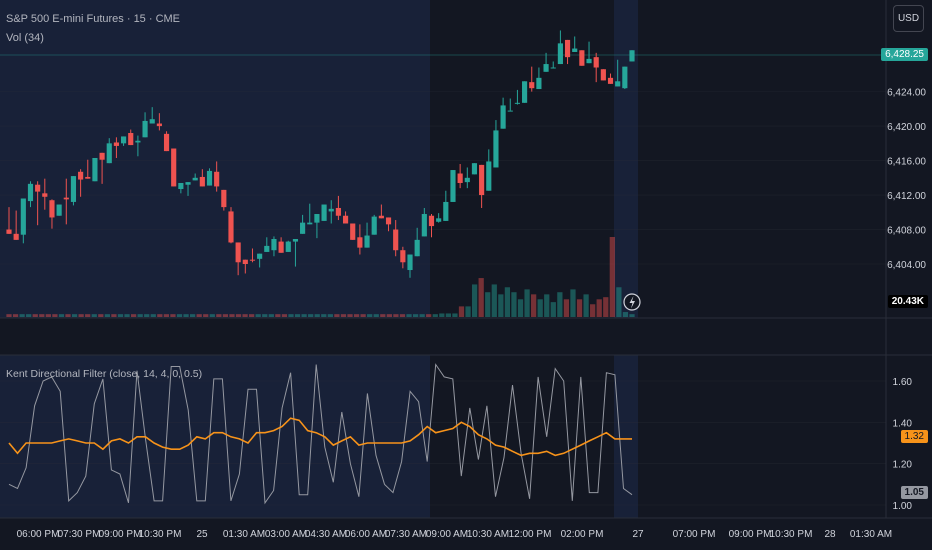 The width and height of the screenshot is (932, 550). What do you see at coordinates (320, 277) in the screenshot?
I see `volume-bars` at bounding box center [320, 277].